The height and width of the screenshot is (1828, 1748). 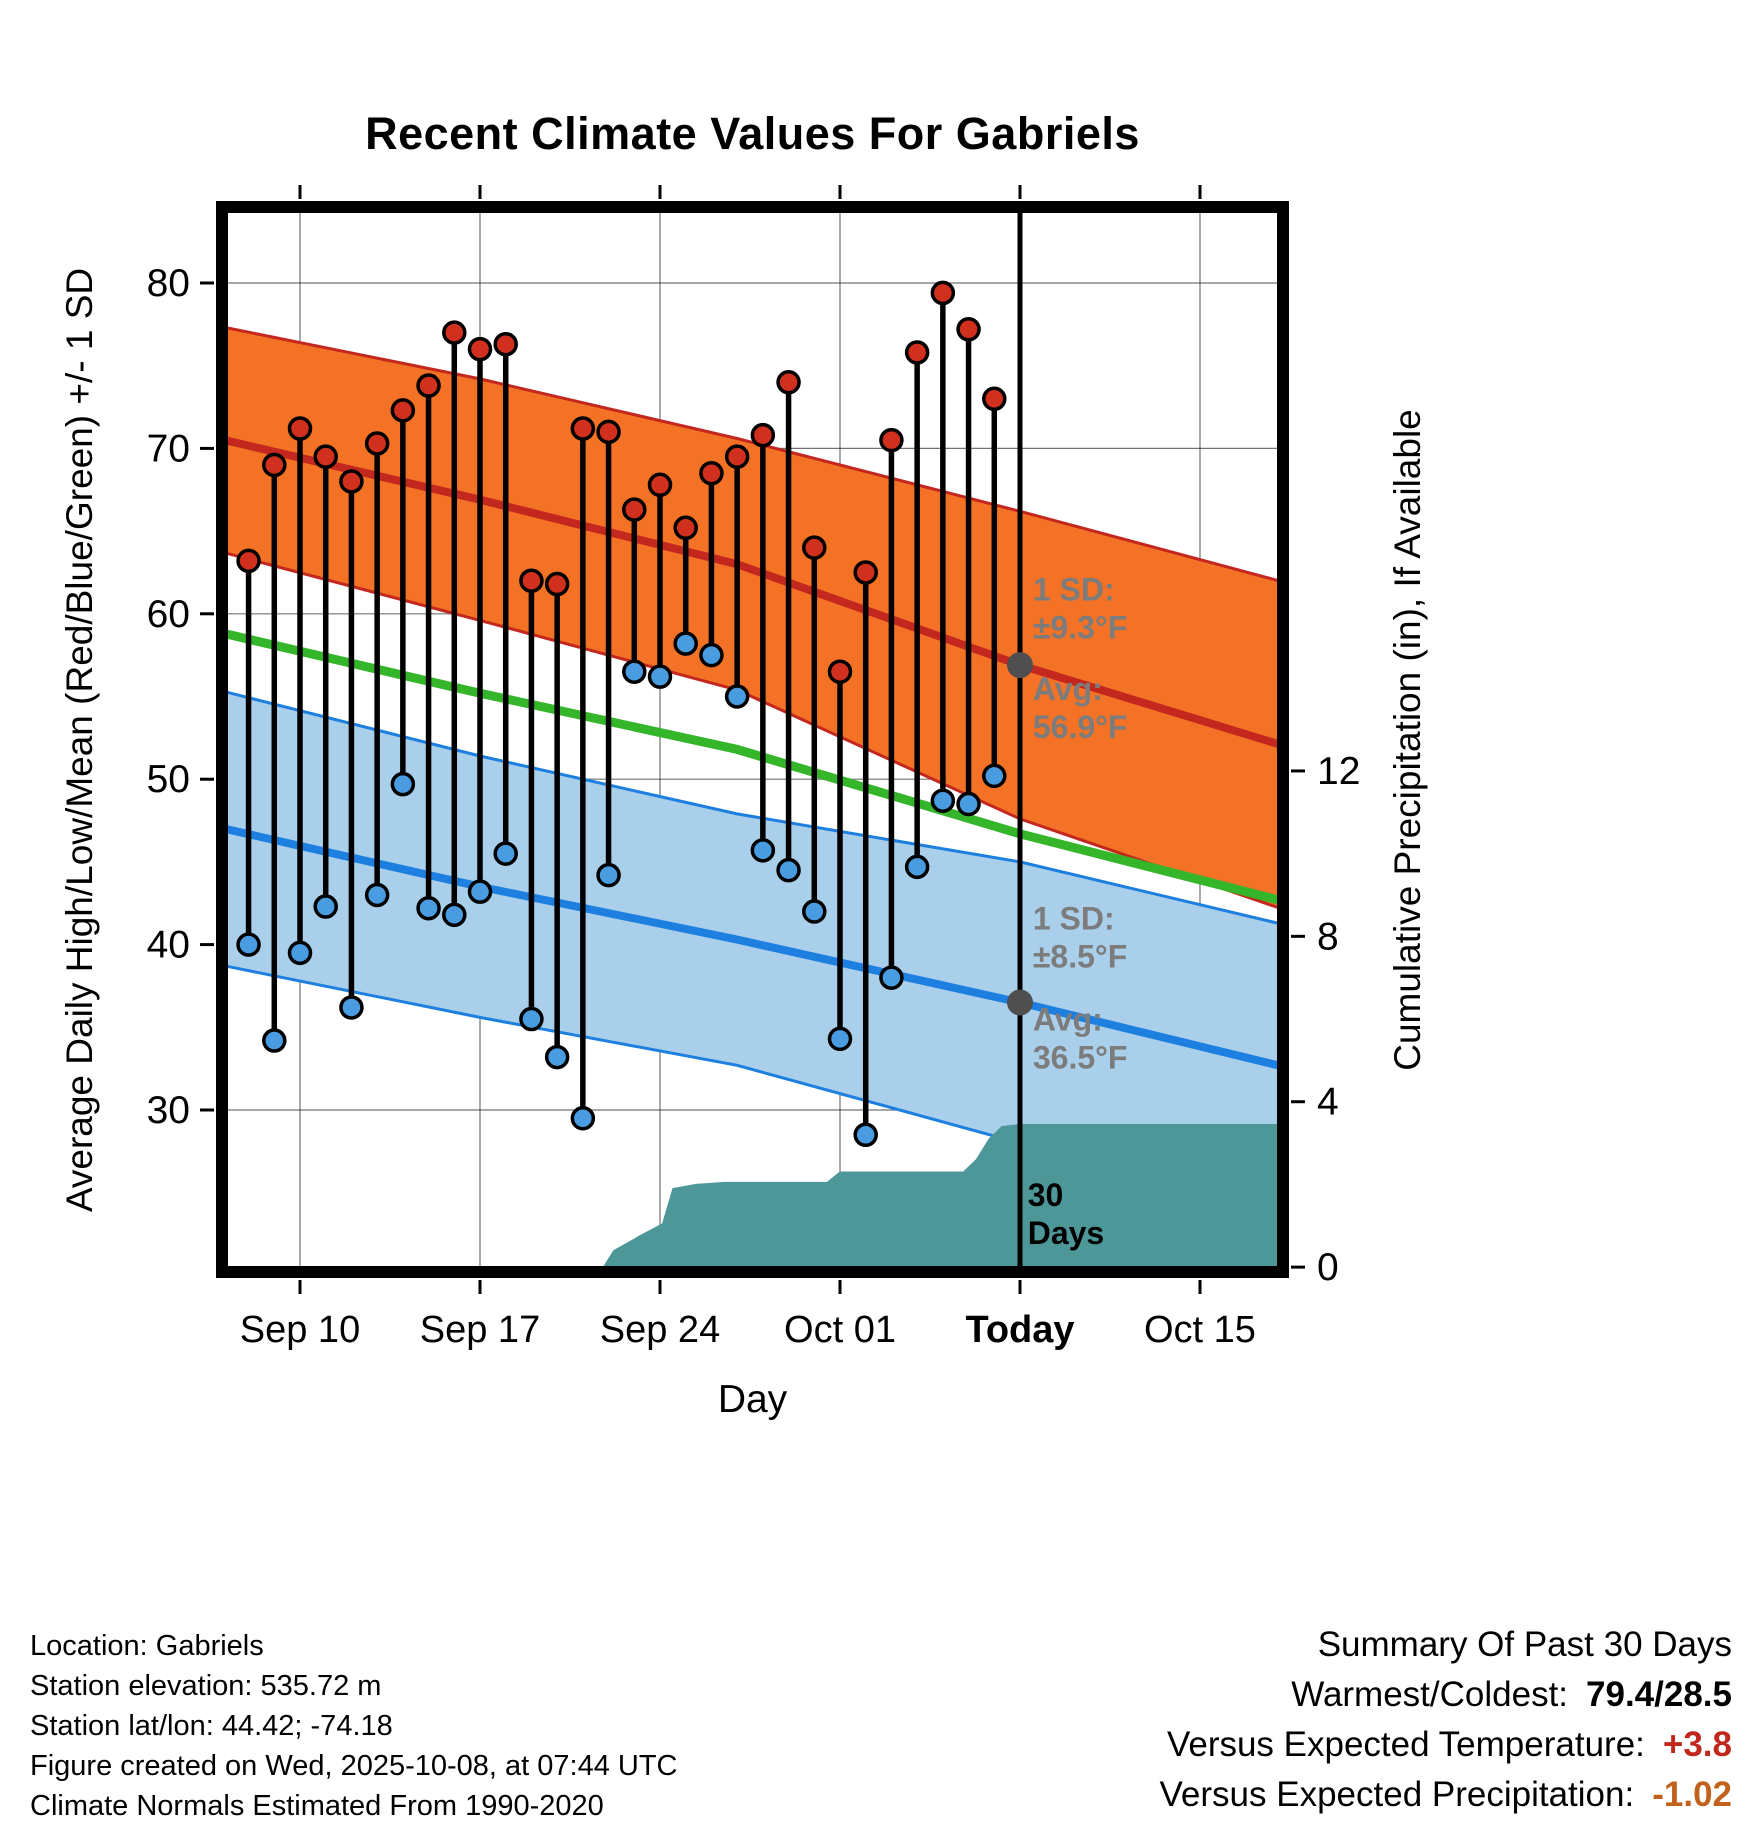 I want to click on summary-value: 79.4/28.5, so click(x=1659, y=1694).